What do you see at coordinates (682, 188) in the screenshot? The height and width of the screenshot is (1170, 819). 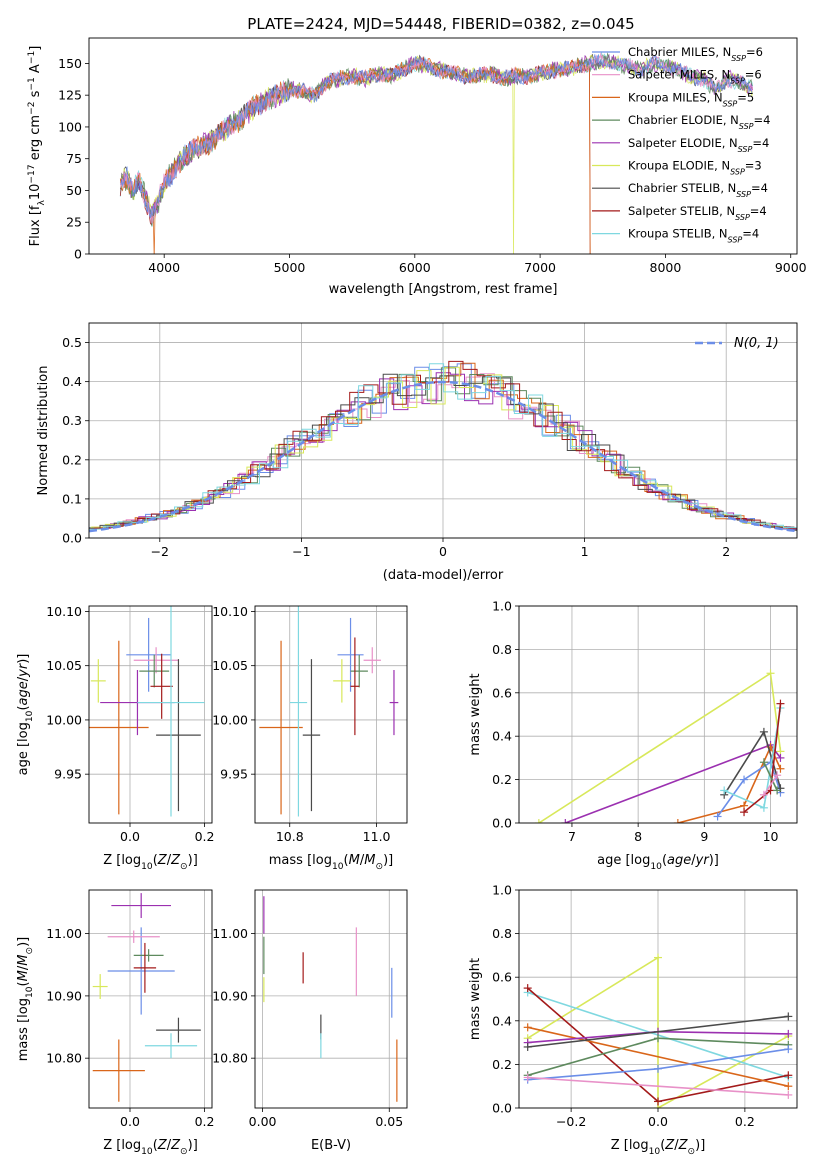 I see `legend-series-name: Chabrier STELIB, N` at bounding box center [682, 188].